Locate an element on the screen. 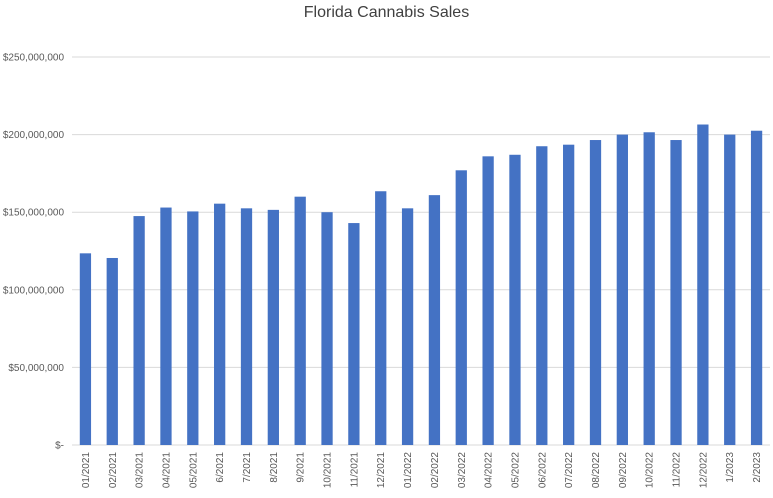 The height and width of the screenshot is (498, 773). chart-title: Florida Cannabis Sales is located at coordinates (386, 12).